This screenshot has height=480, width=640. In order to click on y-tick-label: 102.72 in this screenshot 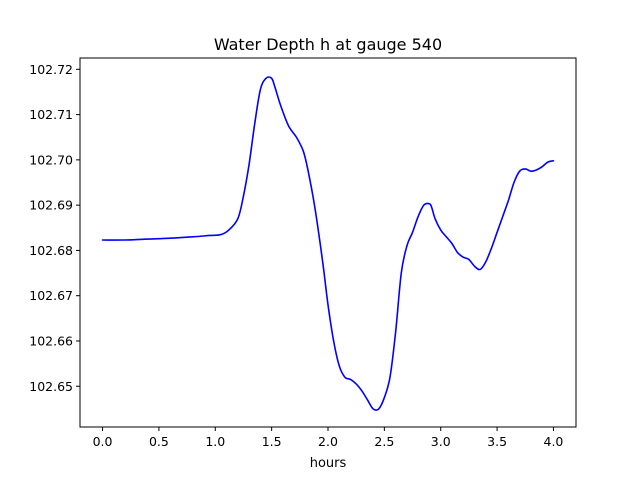, I will do `click(51, 69)`.